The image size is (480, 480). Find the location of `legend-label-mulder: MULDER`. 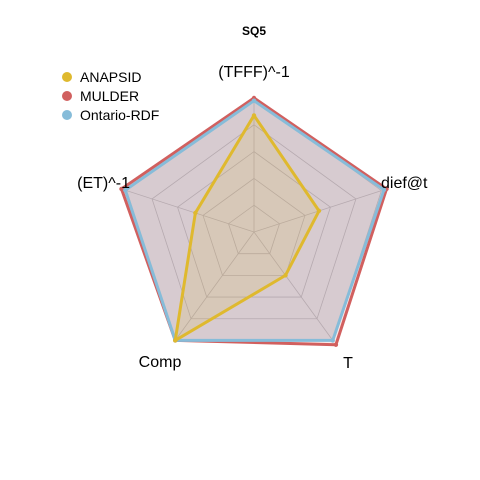

legend-label-mulder: MULDER is located at coordinates (109, 96).